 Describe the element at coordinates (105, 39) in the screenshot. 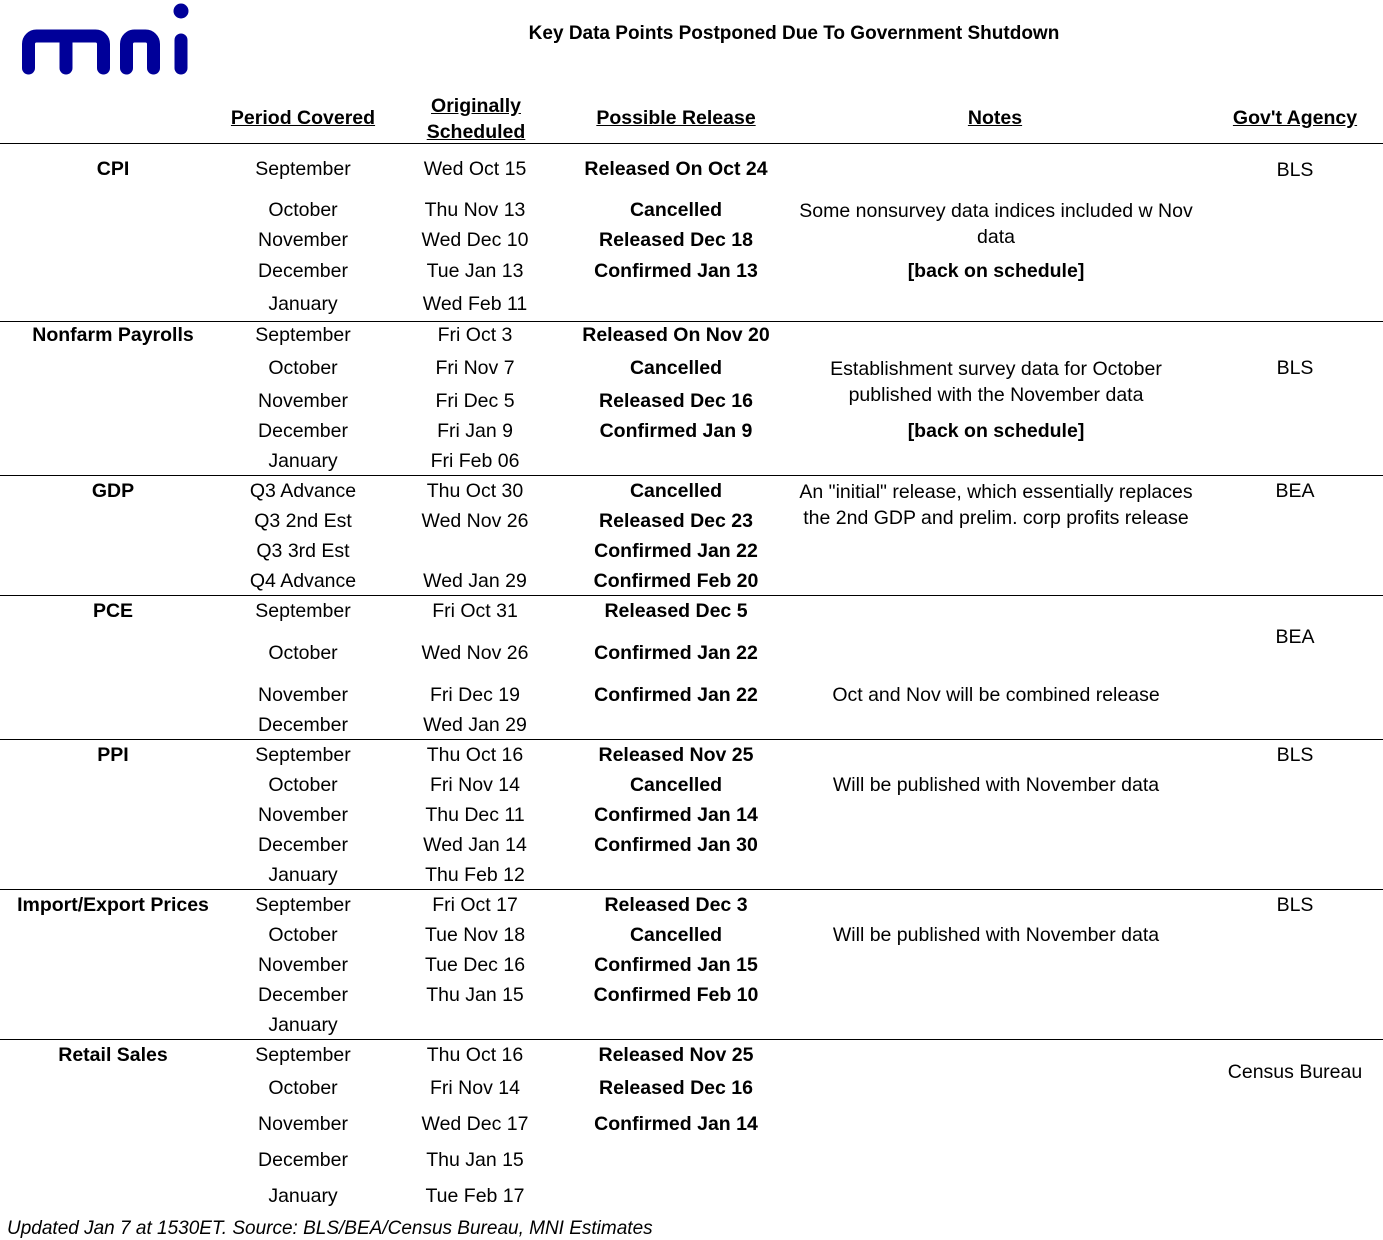

I see `mni-logo` at that location.